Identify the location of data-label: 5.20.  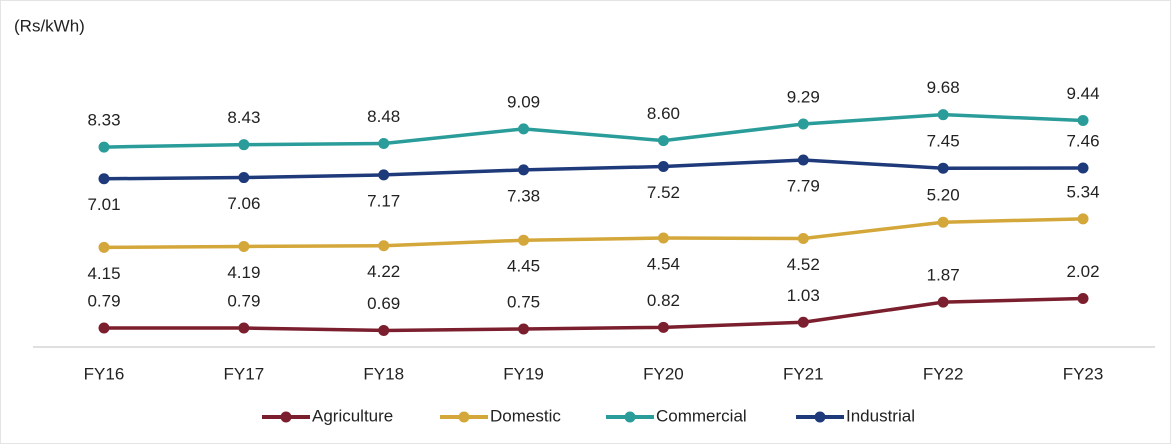
(943, 195).